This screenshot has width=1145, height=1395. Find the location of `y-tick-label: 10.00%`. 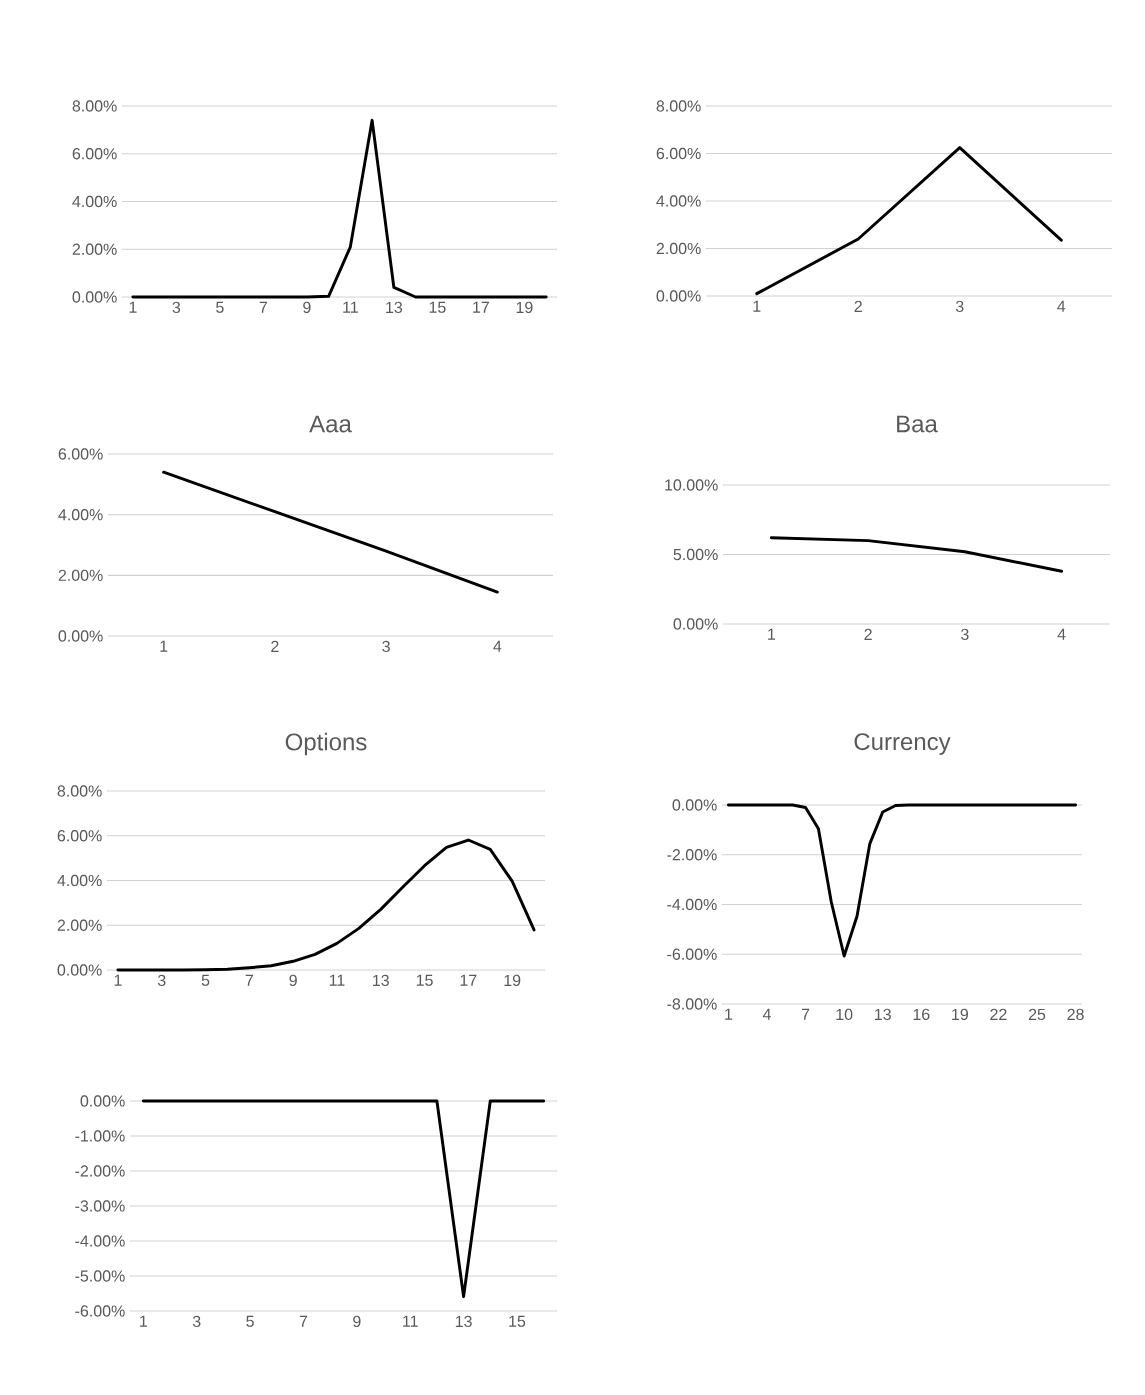

y-tick-label: 10.00% is located at coordinates (691, 485).